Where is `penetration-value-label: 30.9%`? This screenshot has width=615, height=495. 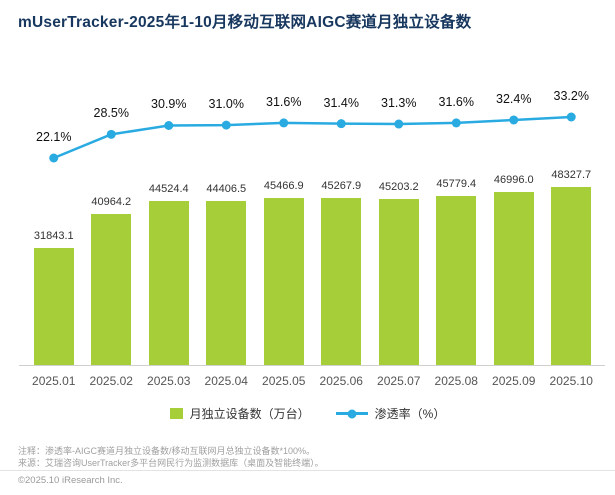
penetration-value-label: 30.9% is located at coordinates (169, 104).